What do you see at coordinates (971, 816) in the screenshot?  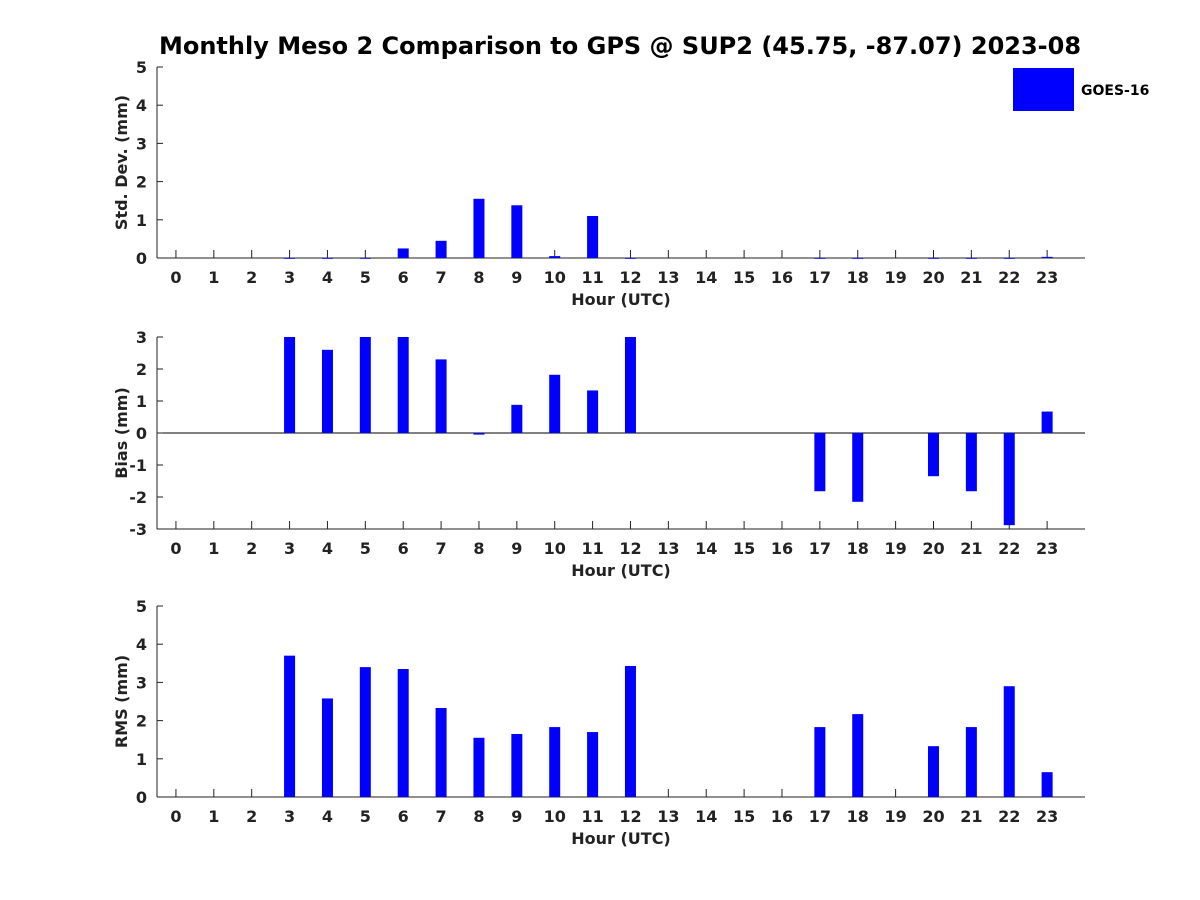 I see `x-tick-label: 21` at bounding box center [971, 816].